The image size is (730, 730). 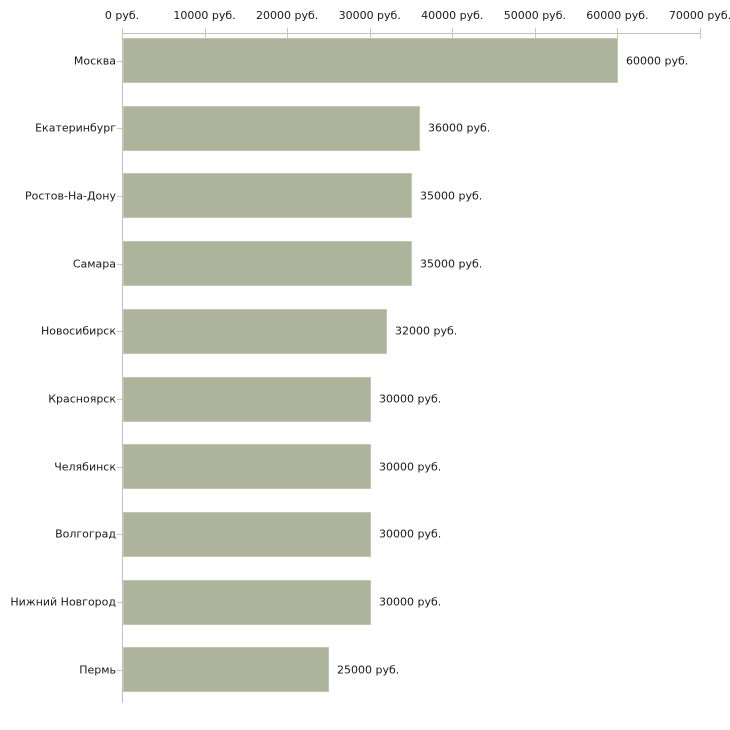 I want to click on value-label: 32000 руб., so click(x=426, y=331).